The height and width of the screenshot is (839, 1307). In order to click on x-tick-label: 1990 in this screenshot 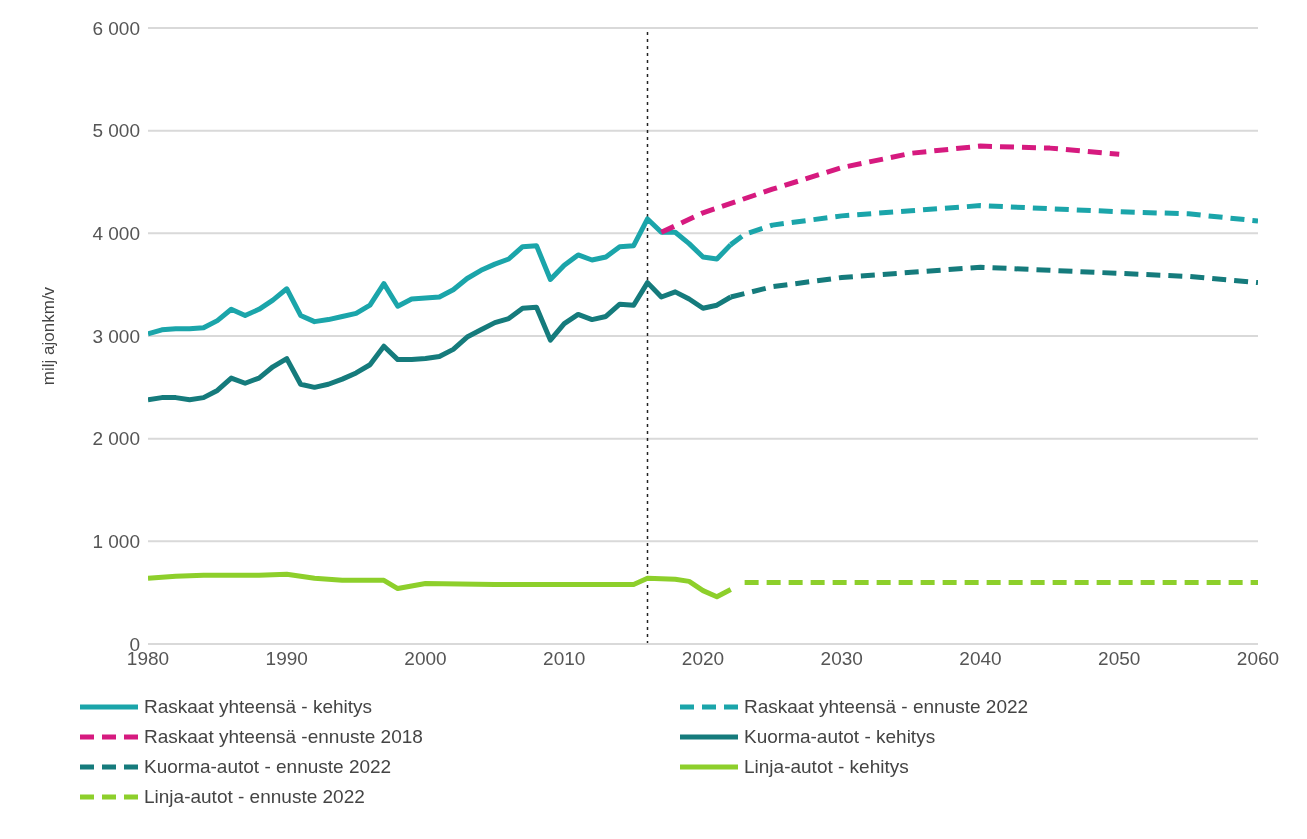, I will do `click(286, 659)`.